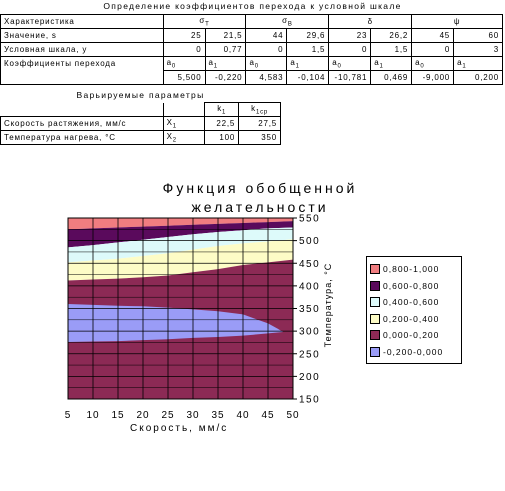 The width and height of the screenshot is (505, 491). Describe the element at coordinates (141, 109) in the screenshot. I see `table-row: k1 k1cp` at that location.